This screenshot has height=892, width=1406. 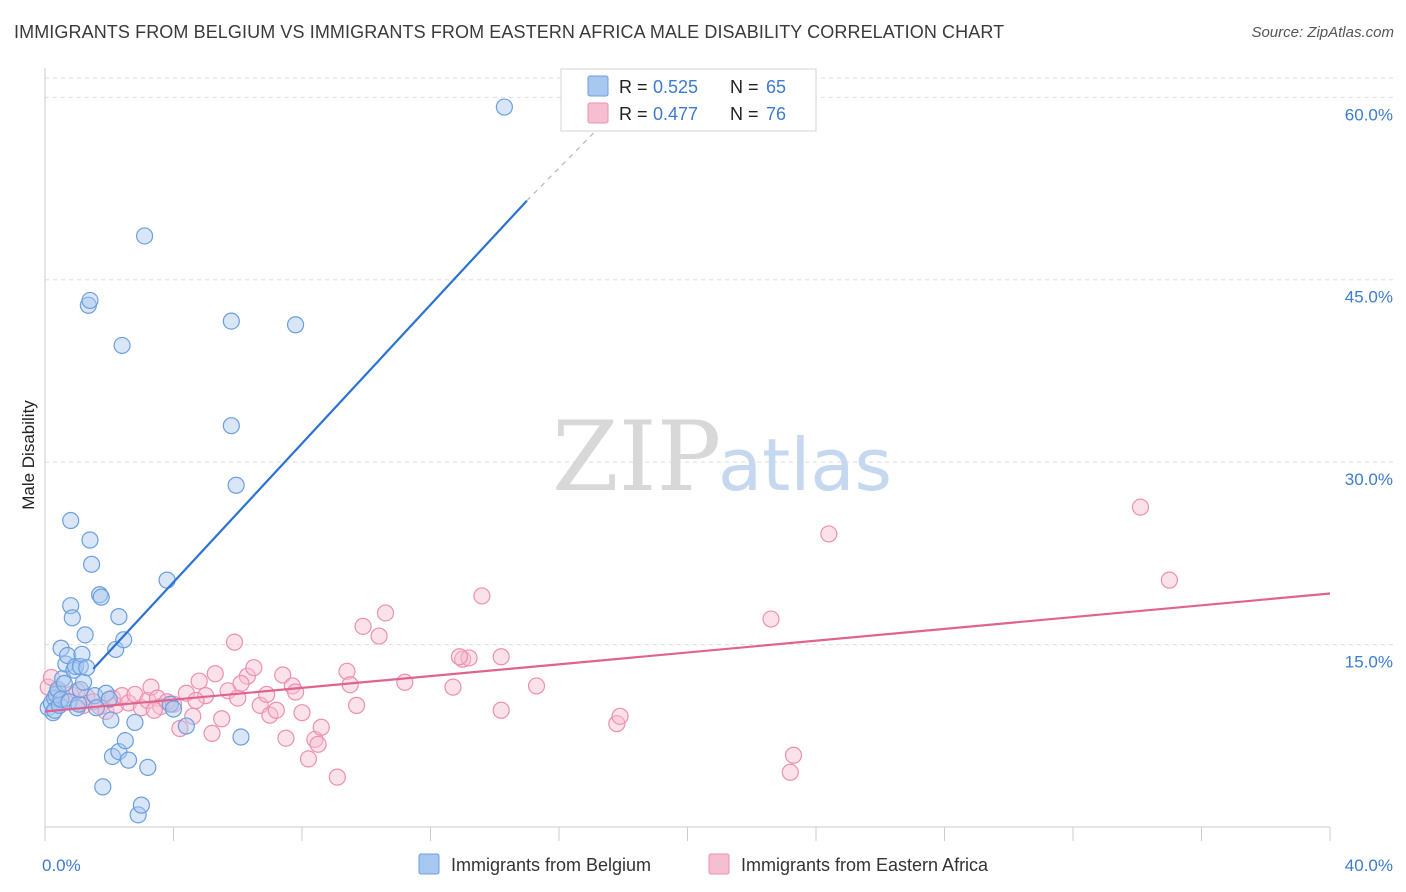 What do you see at coordinates (776, 114) in the screenshot?
I see `stats-n-value-eastern-africa: 76` at bounding box center [776, 114].